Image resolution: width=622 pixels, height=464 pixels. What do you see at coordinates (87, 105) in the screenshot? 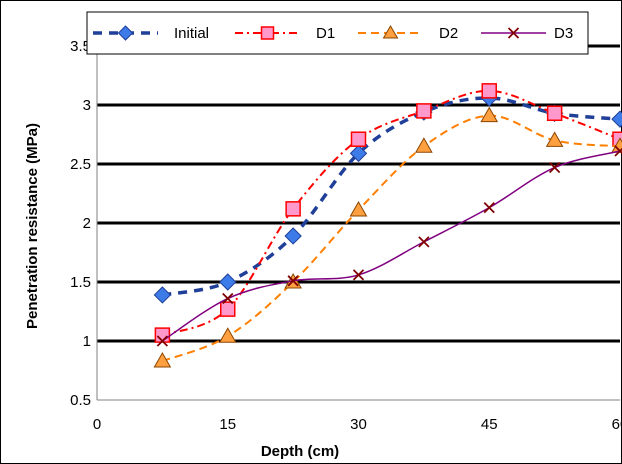
I see `y-tick-label: 3` at bounding box center [87, 105].